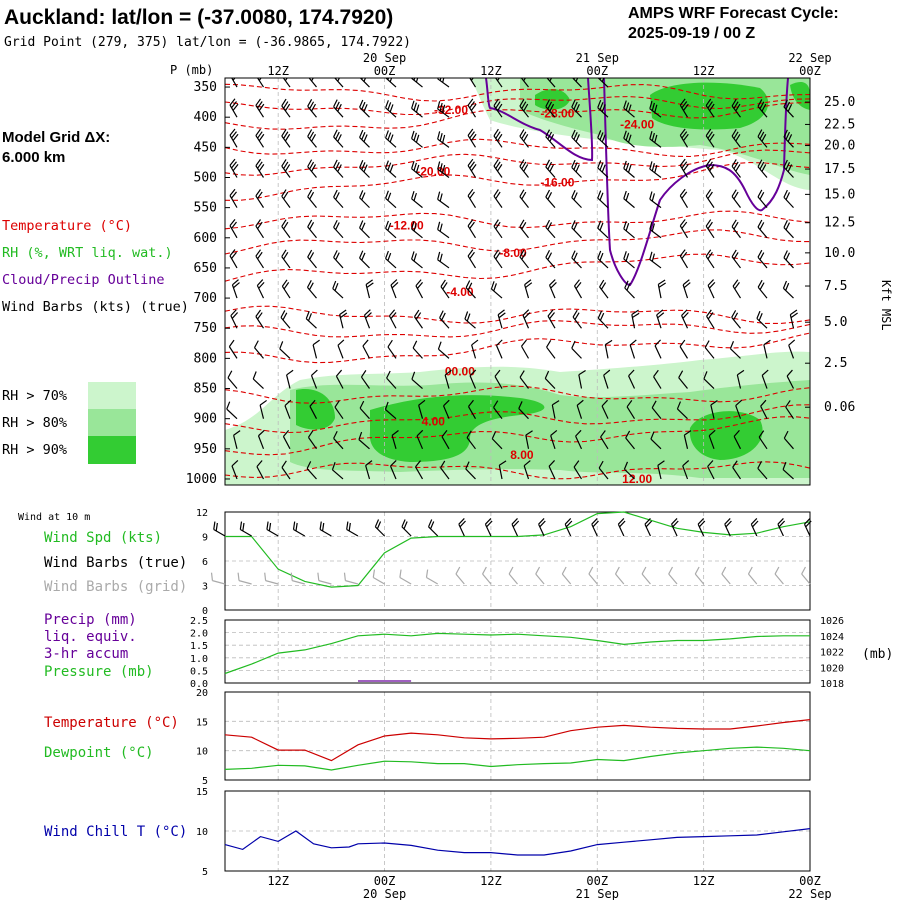  I want to click on p-chill-ytick-label: 10, so click(202, 832).